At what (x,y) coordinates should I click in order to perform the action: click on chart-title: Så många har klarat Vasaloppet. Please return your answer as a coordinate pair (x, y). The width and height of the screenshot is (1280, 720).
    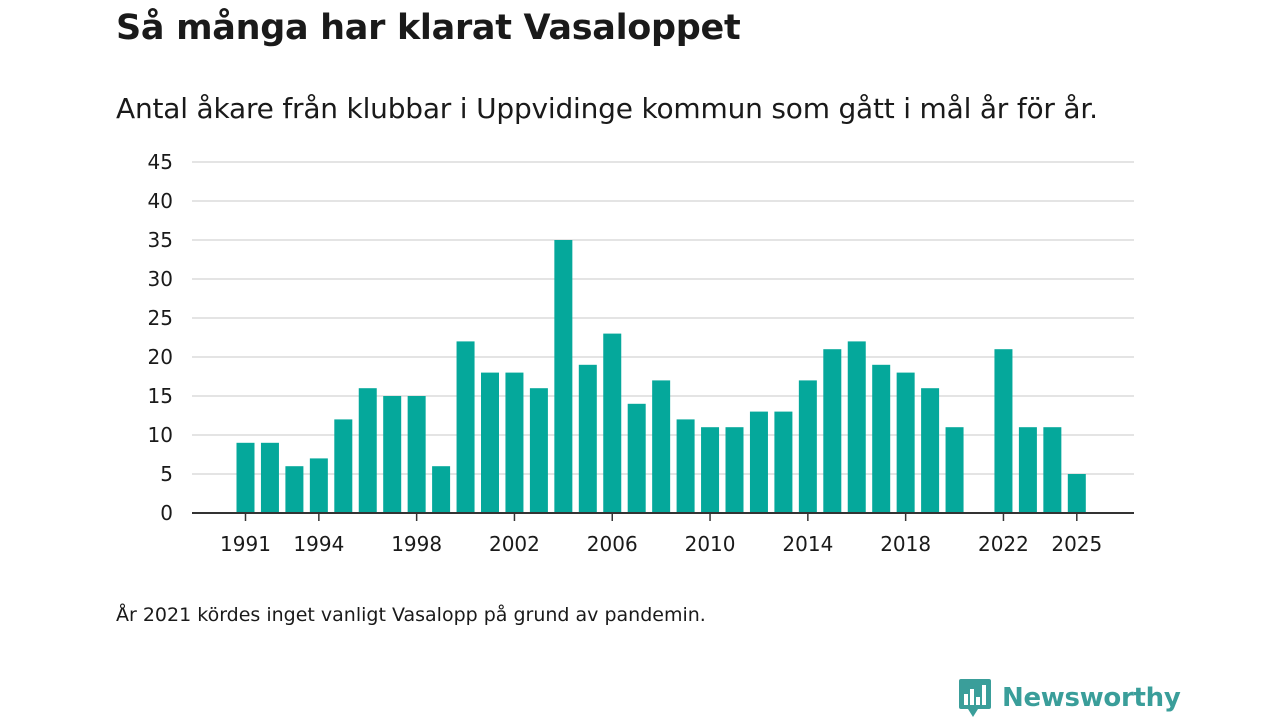
    Looking at the image, I should click on (428, 28).